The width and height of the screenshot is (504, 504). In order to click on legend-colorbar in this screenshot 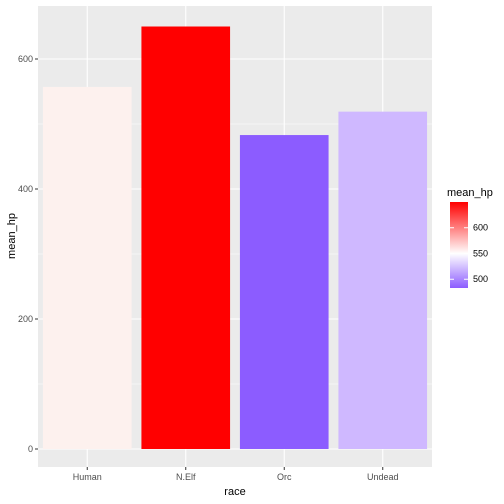, I will do `click(459, 245)`.